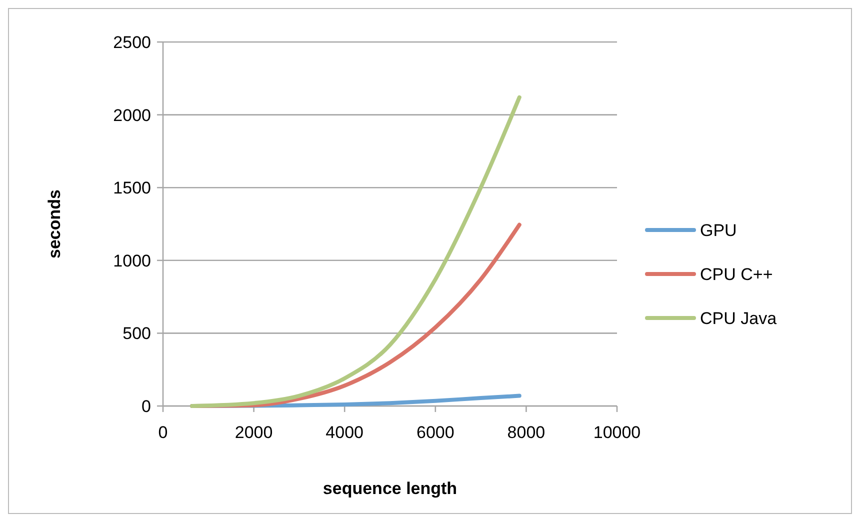 The width and height of the screenshot is (860, 522). Describe the element at coordinates (718, 230) in the screenshot. I see `legend-label: GPU` at that location.